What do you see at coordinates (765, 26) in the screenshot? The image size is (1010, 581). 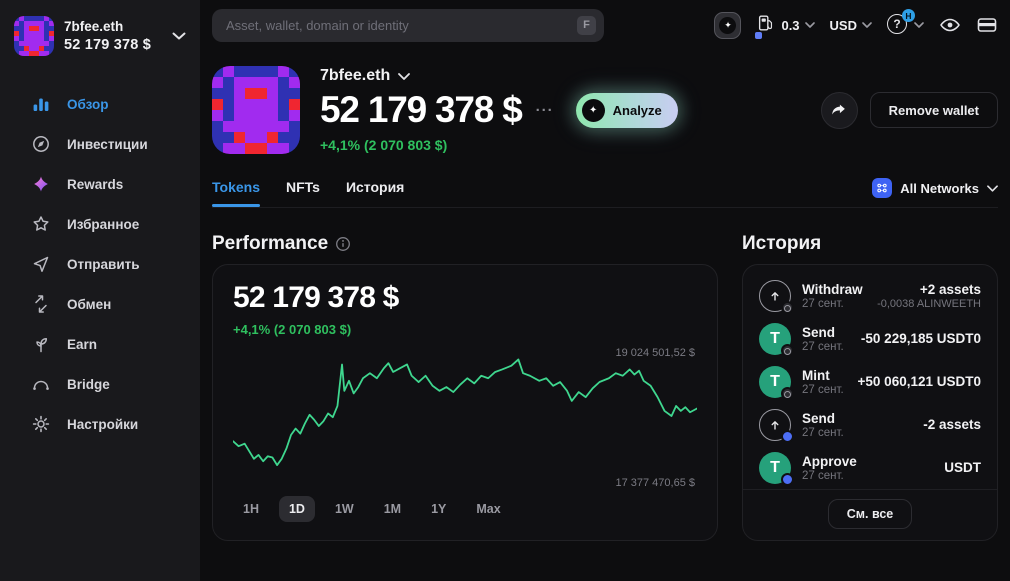 I see `gas-pump-icon` at bounding box center [765, 26].